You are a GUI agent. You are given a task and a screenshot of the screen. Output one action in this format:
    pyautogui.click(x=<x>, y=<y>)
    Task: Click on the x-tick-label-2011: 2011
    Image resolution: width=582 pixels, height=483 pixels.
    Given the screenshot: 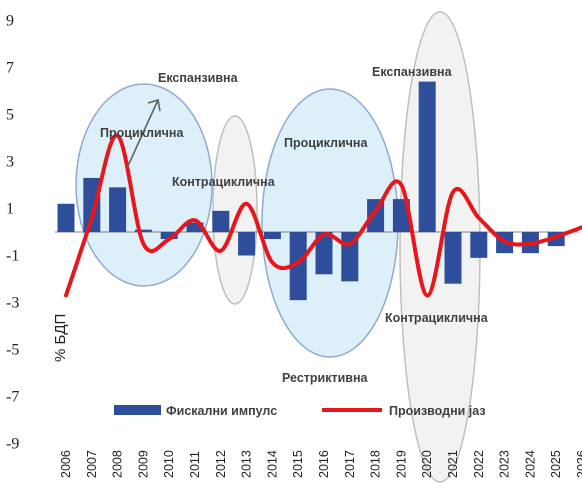 What is the action you would take?
    pyautogui.click(x=195, y=464)
    